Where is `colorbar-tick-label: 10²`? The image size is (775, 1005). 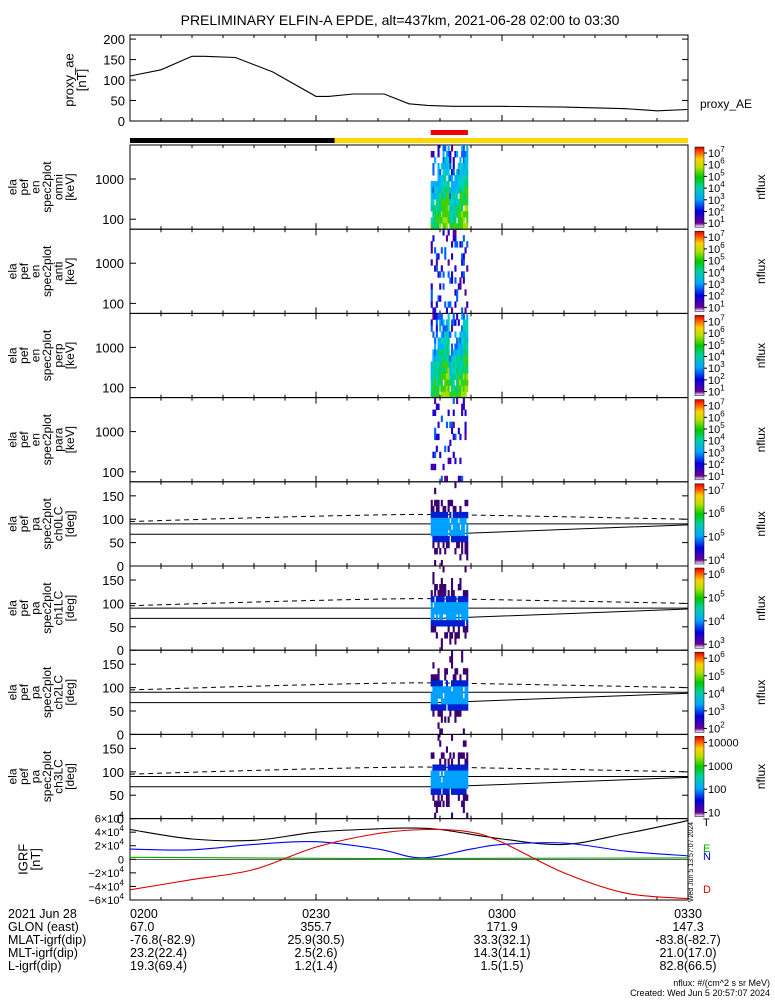
colorbar-tick-label: 10² is located at coordinates (716, 211).